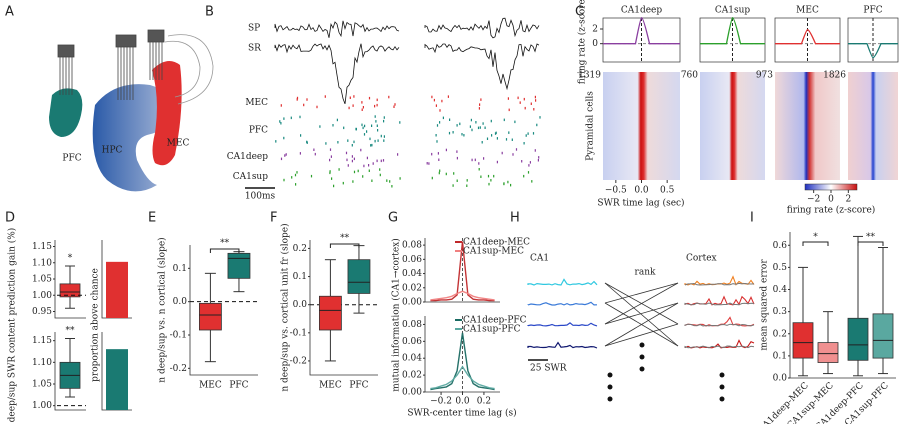  What do you see at coordinates (640, 203) in the screenshot?
I see `x-axis-label: SWR time lag (sec)` at bounding box center [640, 203].